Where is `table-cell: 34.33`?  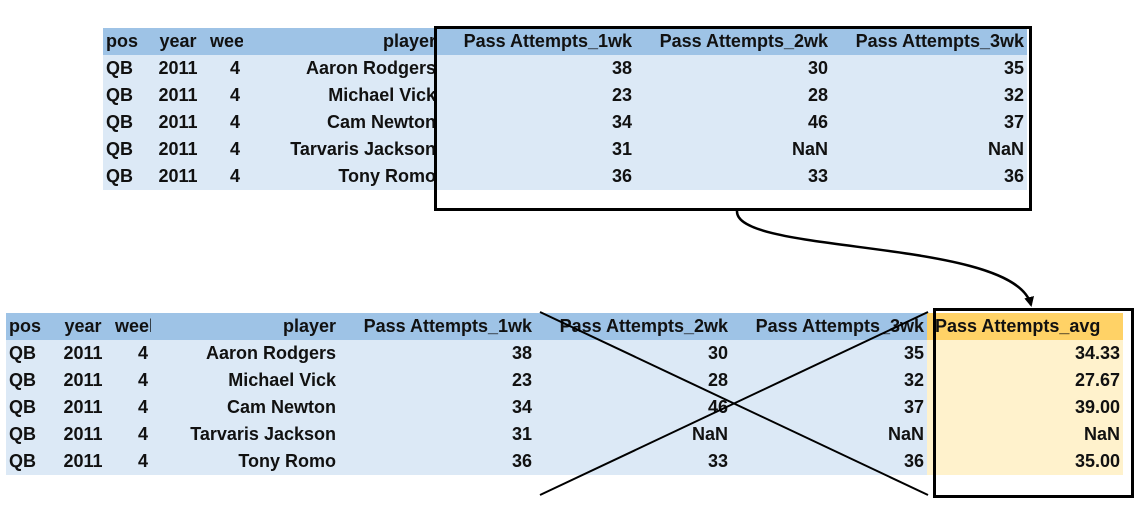
table-cell: 34.33 is located at coordinates (1025, 353).